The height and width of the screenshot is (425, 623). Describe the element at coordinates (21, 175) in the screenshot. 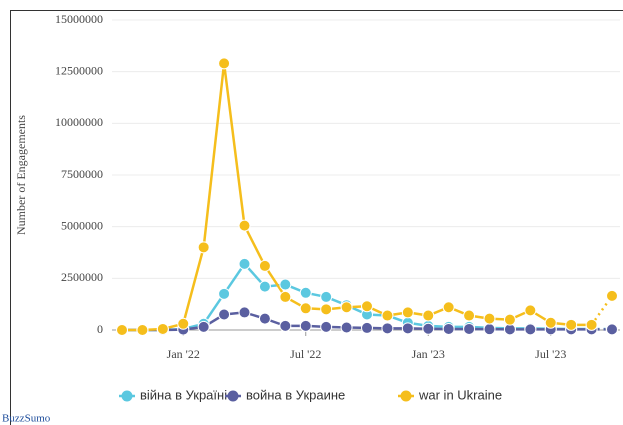

I see `y-axis-label: Number of Engagements` at that location.